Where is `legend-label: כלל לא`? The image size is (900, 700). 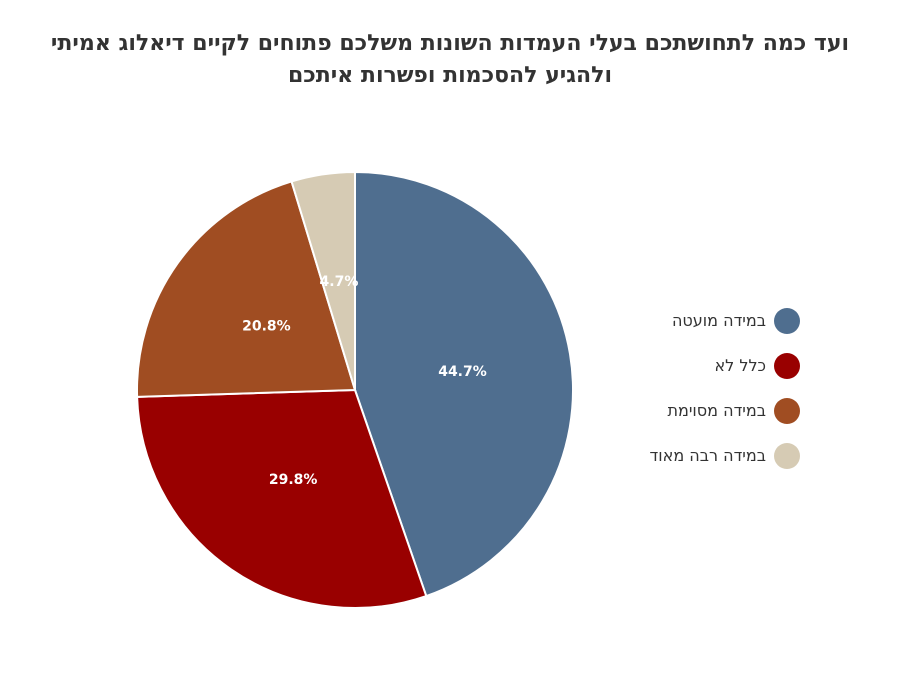 legend-label: כלל לא is located at coordinates (740, 365).